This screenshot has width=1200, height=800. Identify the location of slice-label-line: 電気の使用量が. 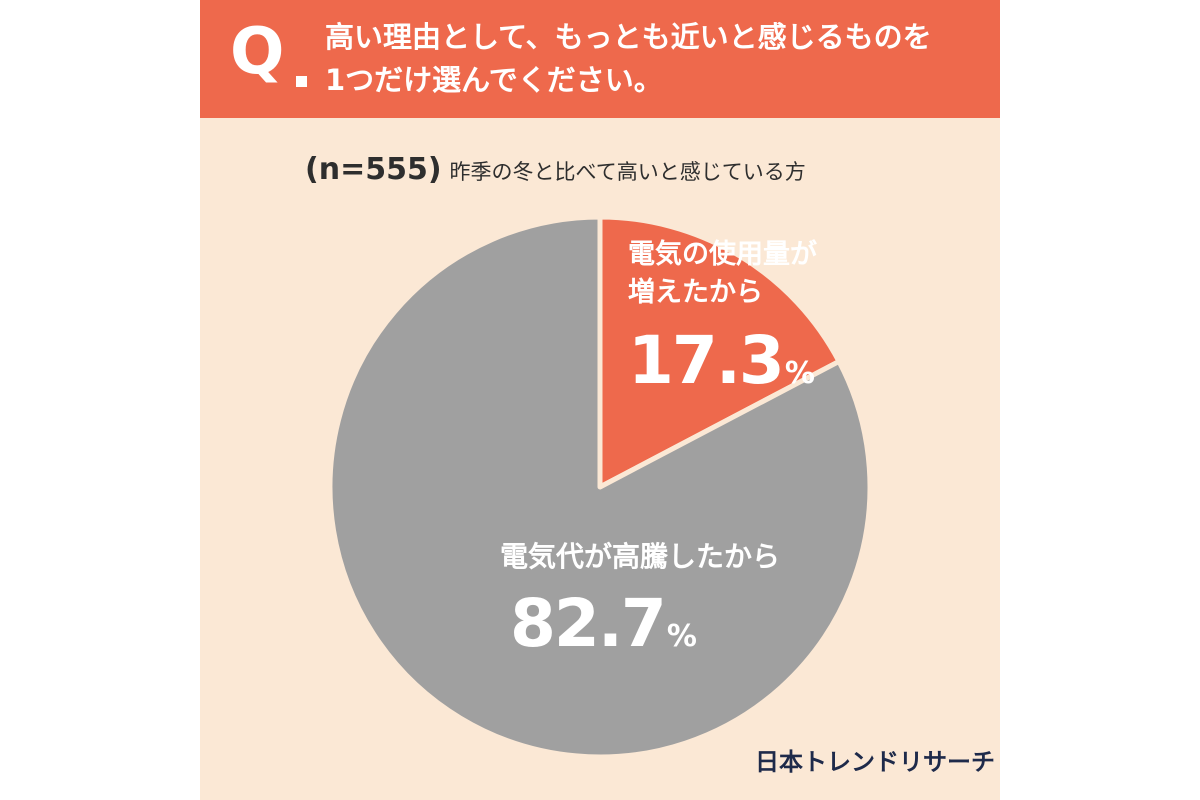
(722, 254).